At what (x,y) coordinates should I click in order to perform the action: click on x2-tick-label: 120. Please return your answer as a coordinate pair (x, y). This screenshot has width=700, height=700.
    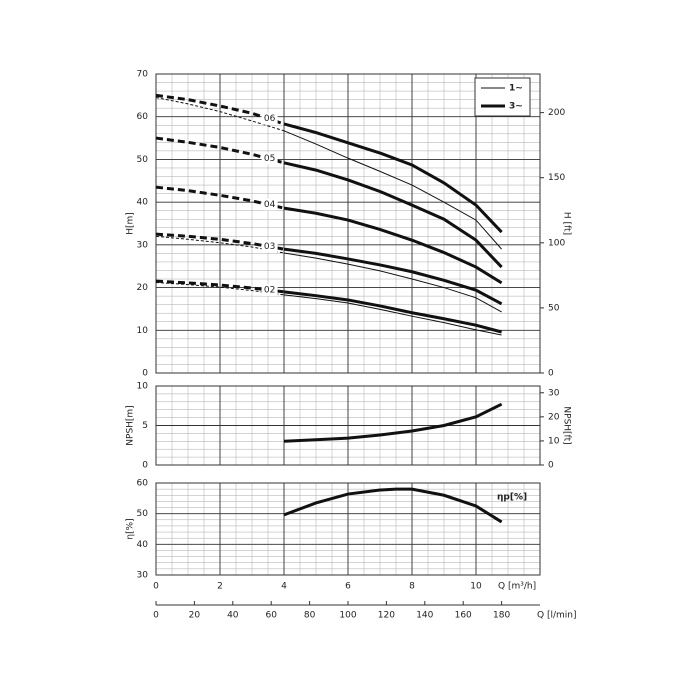
    Looking at the image, I should click on (386, 616).